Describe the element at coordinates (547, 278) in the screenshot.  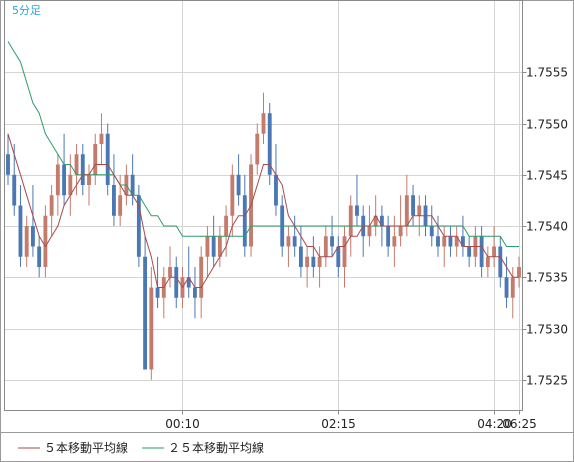
I see `y-tick-label: 1.7535` at that location.